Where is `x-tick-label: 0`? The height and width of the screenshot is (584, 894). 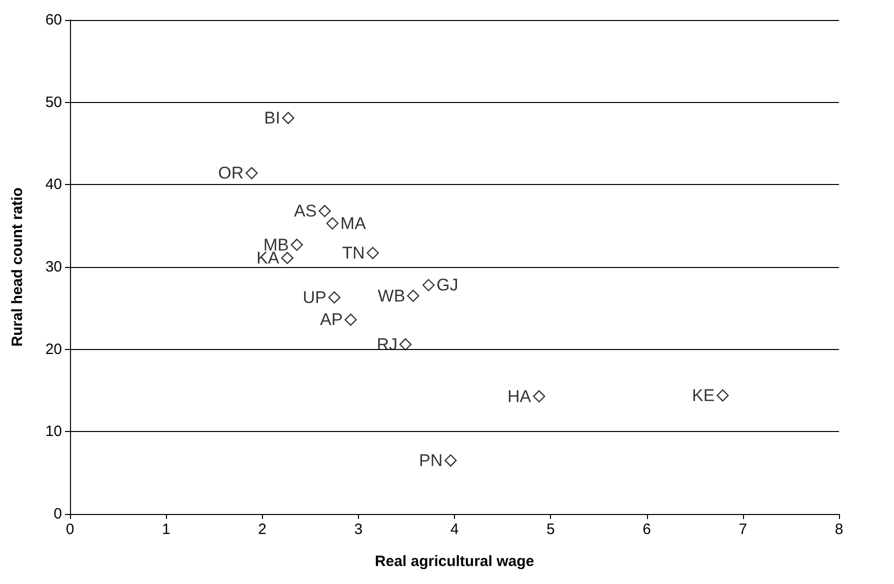
x-tick-label: 0 is located at coordinates (70, 529).